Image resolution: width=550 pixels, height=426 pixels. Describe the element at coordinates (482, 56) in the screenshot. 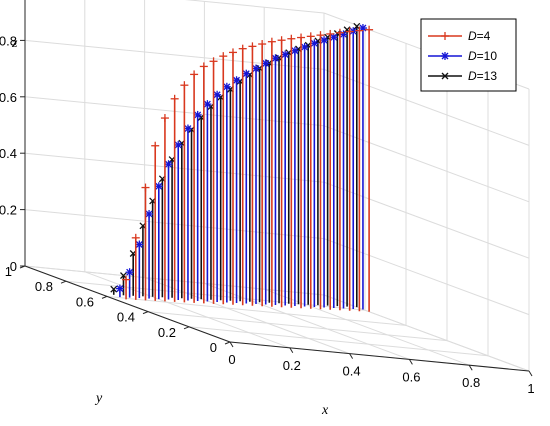

I see `legend-label: D=10` at that location.